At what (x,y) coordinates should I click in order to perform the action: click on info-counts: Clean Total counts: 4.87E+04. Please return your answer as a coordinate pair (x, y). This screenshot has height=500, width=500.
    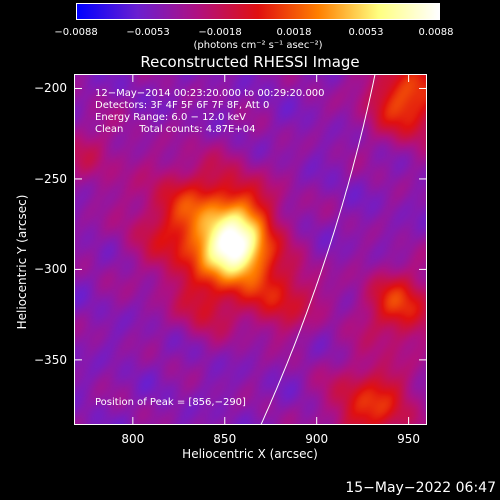
    Looking at the image, I should click on (175, 129).